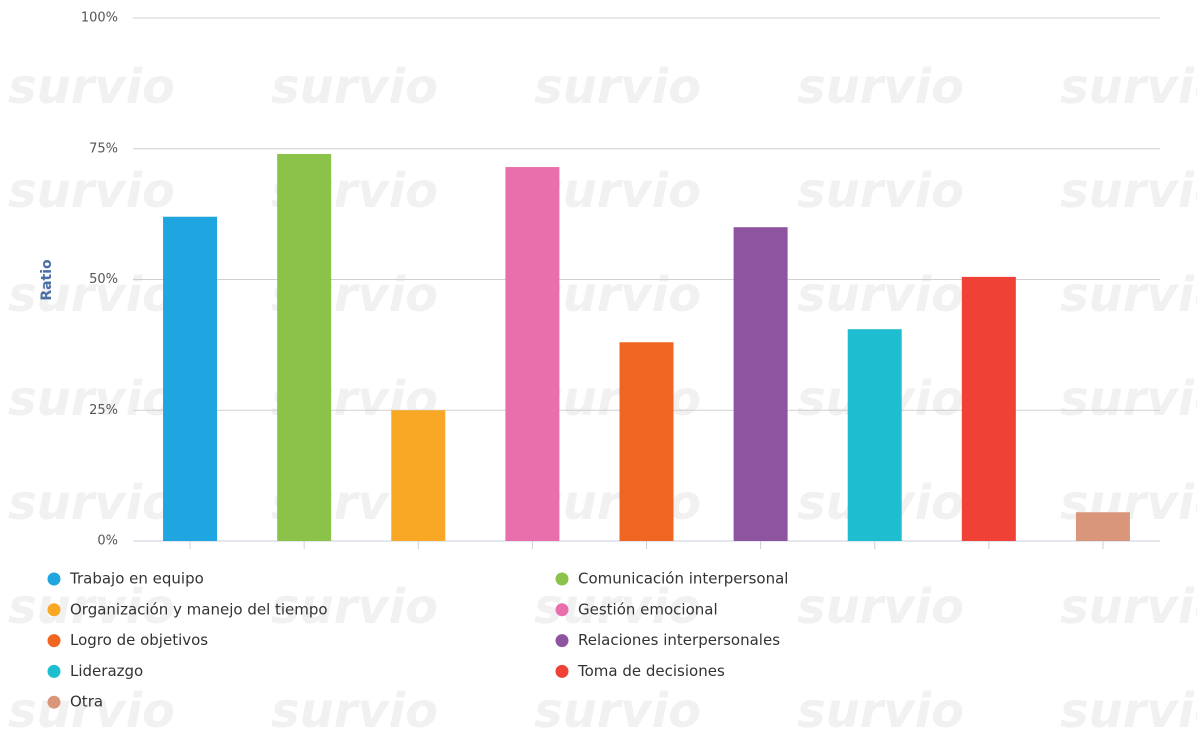 This screenshot has width=1197, height=738. Describe the element at coordinates (136, 579) in the screenshot. I see `legend-label: Trabajo en equipo` at that location.